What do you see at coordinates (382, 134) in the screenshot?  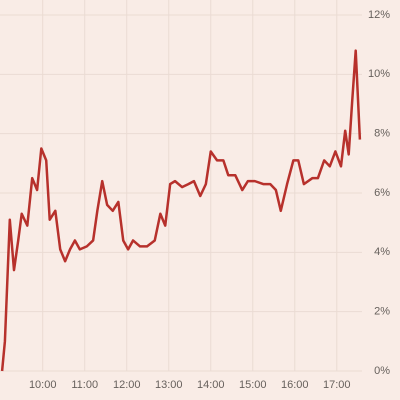 I see `y-tick-label: 8%` at bounding box center [382, 134].